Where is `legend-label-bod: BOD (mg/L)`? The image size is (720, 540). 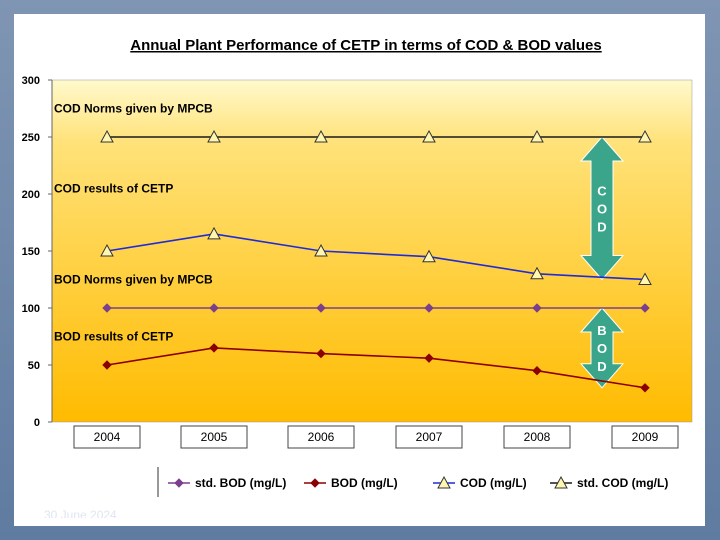 legend-label-bod: BOD (mg/L) is located at coordinates (364, 483).